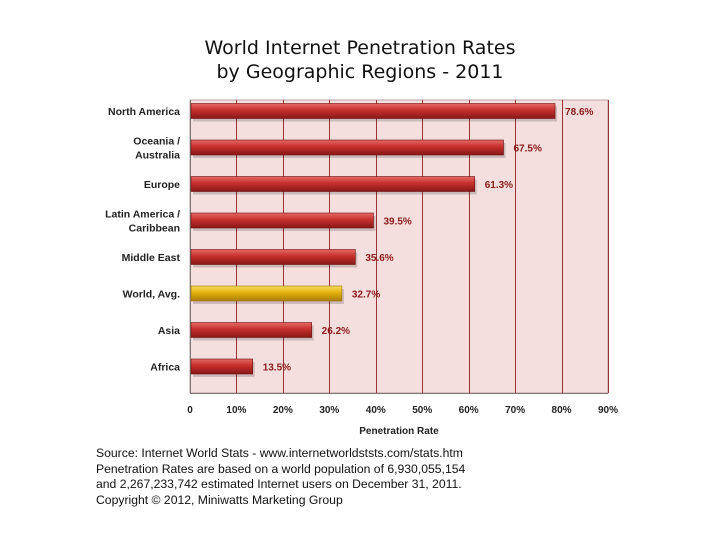 The width and height of the screenshot is (720, 540). I want to click on category-label-middle-east: Middle East, so click(151, 258).